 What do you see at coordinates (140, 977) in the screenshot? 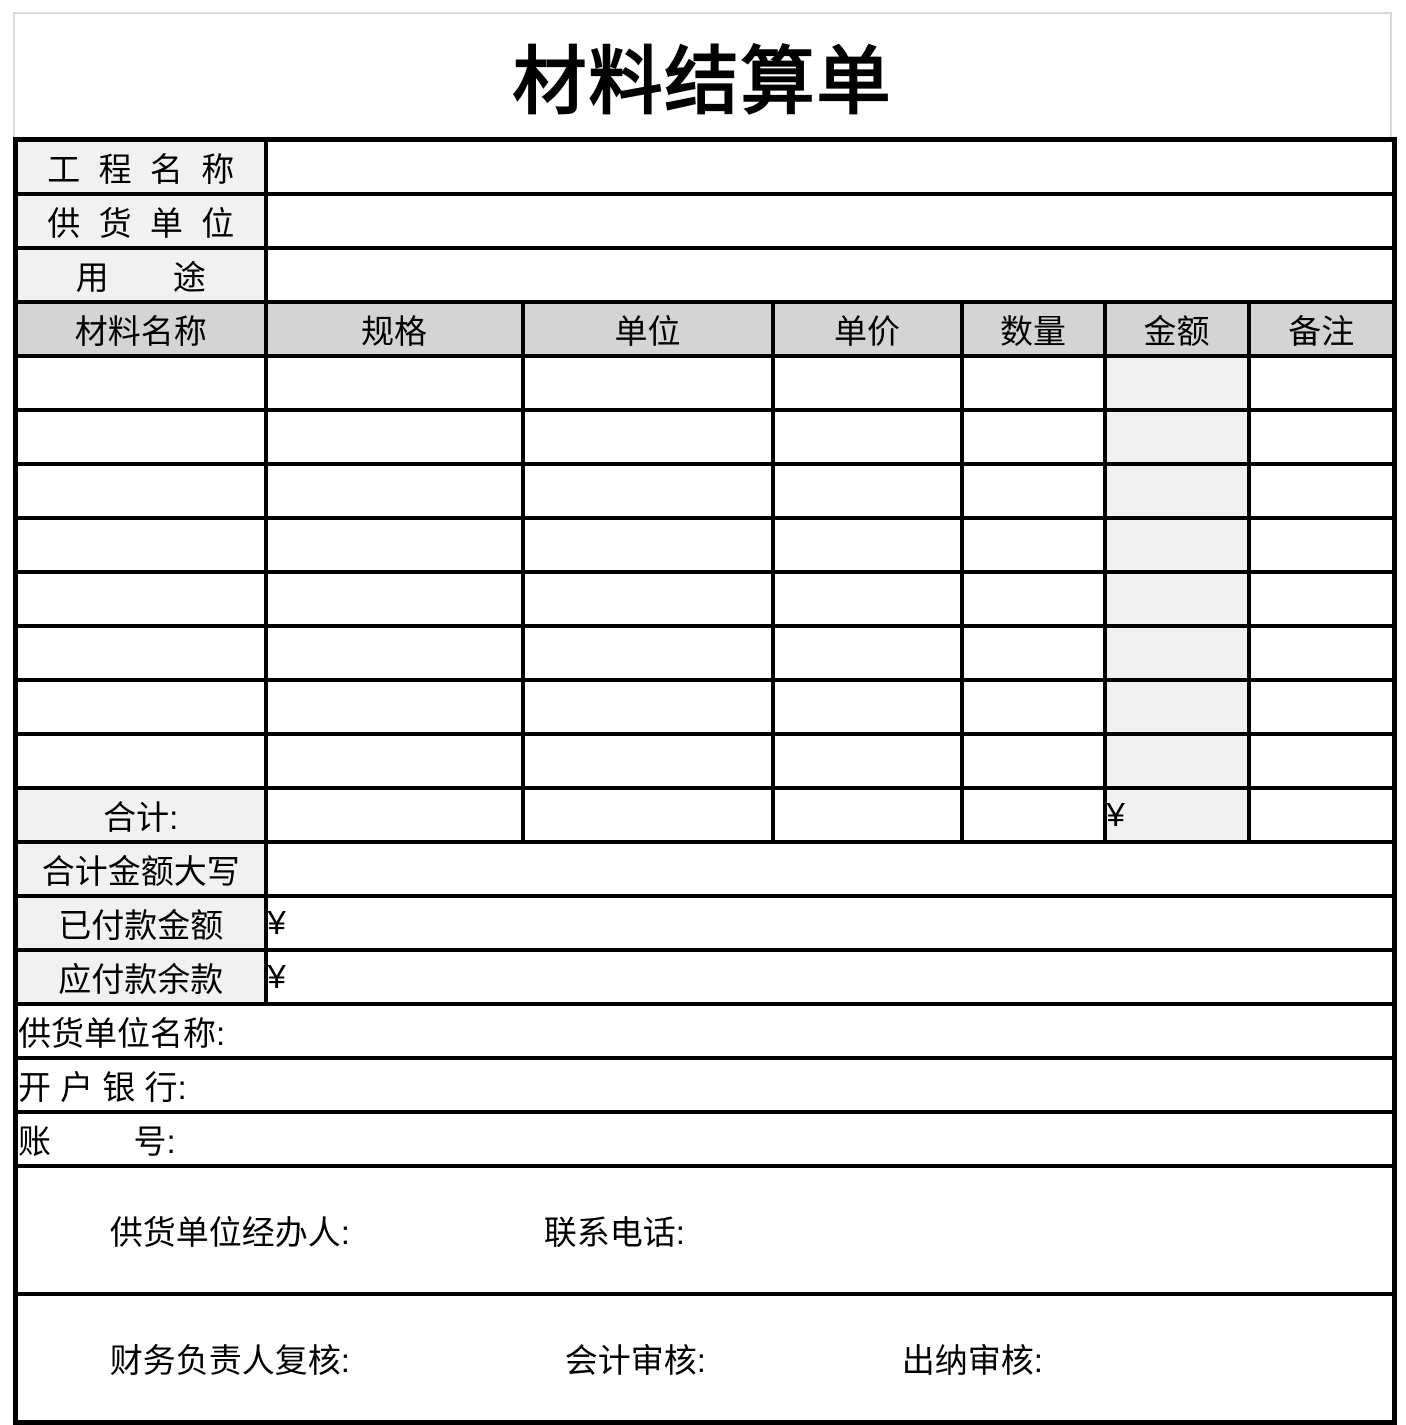
I see `balance-due-label: 应付款余款` at bounding box center [140, 977].